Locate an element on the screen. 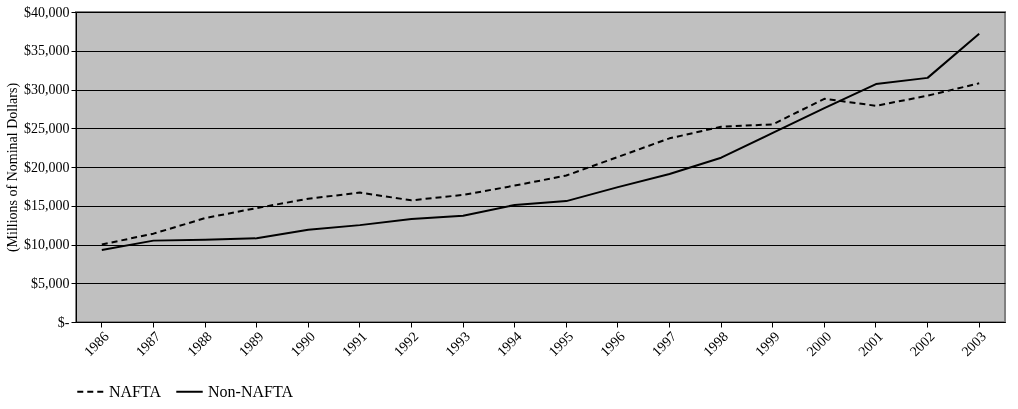  y-tick-label: $15,000 is located at coordinates (47, 206).